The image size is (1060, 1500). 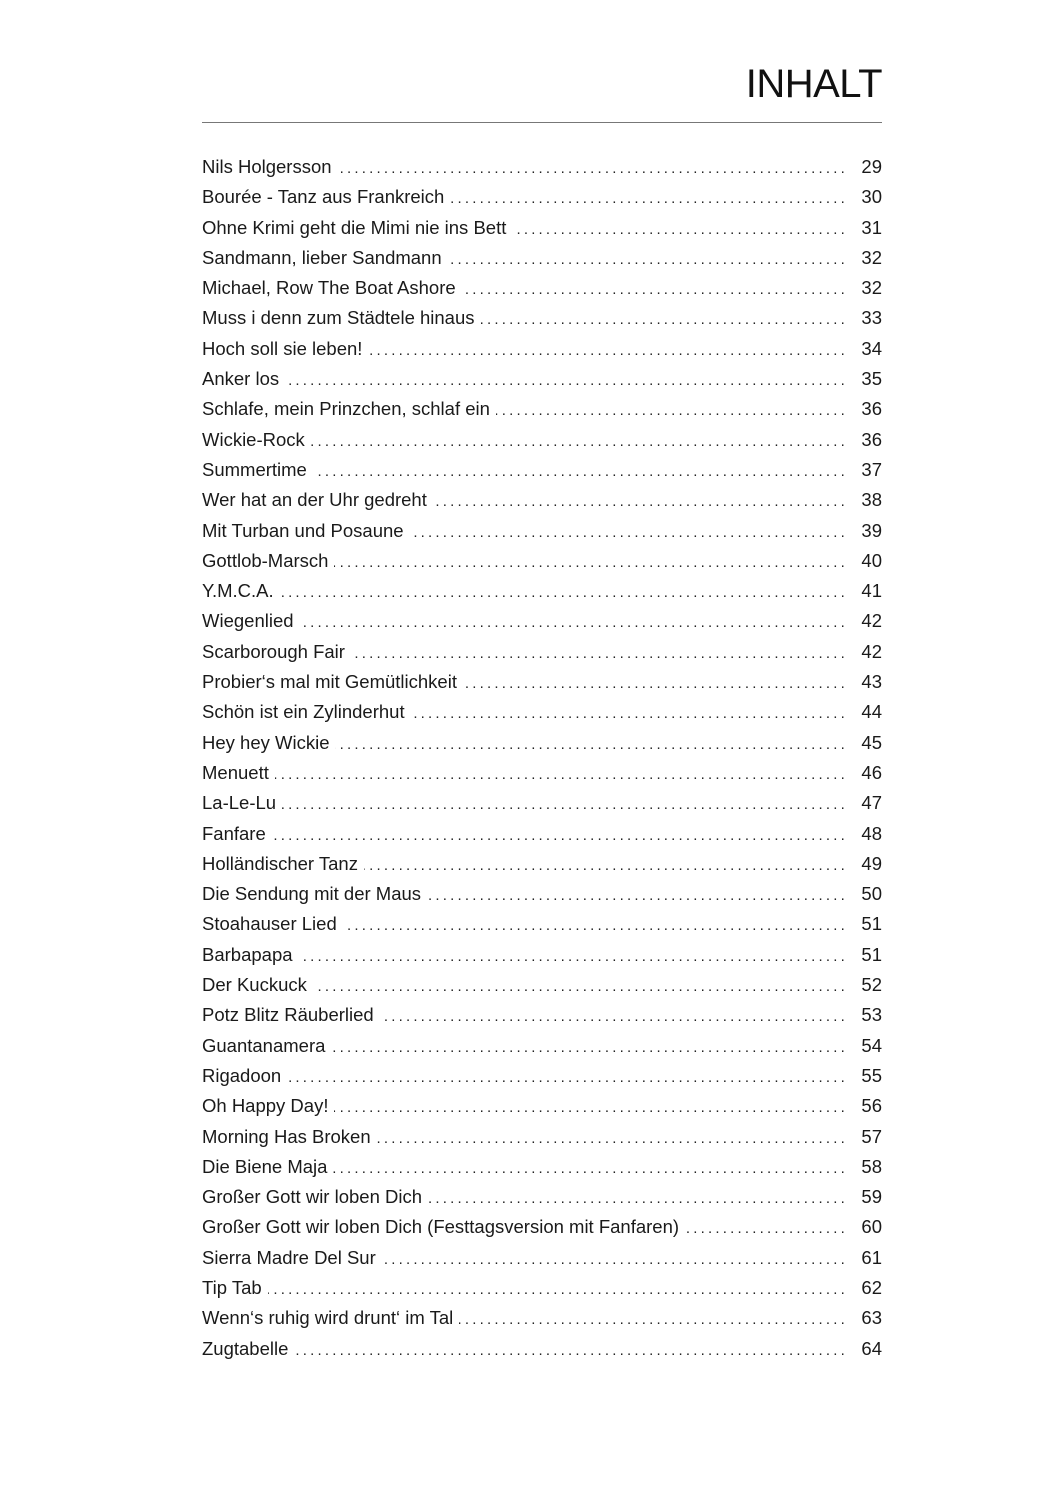 I want to click on entry-title: Y.M.C.A., so click(x=238, y=591).